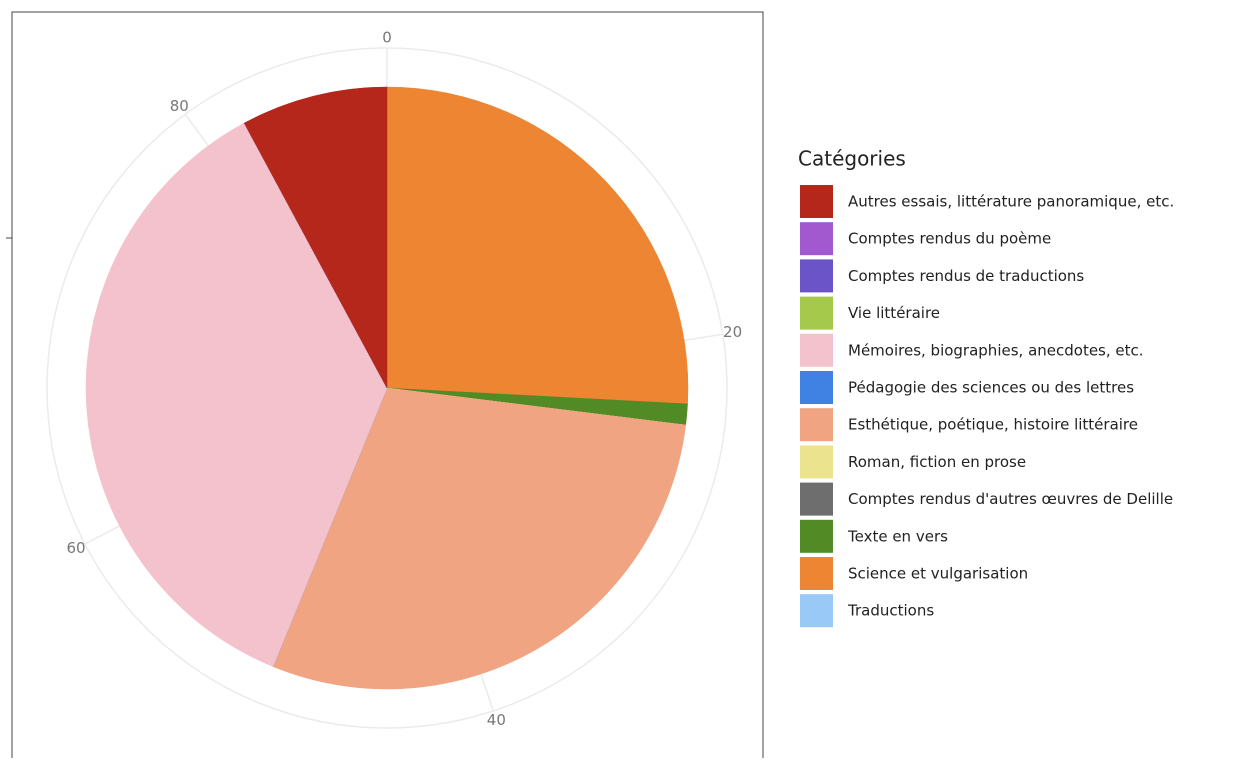 The width and height of the screenshot is (1260, 762). I want to click on legend-label: Comptes rendus de traductions, so click(966, 276).